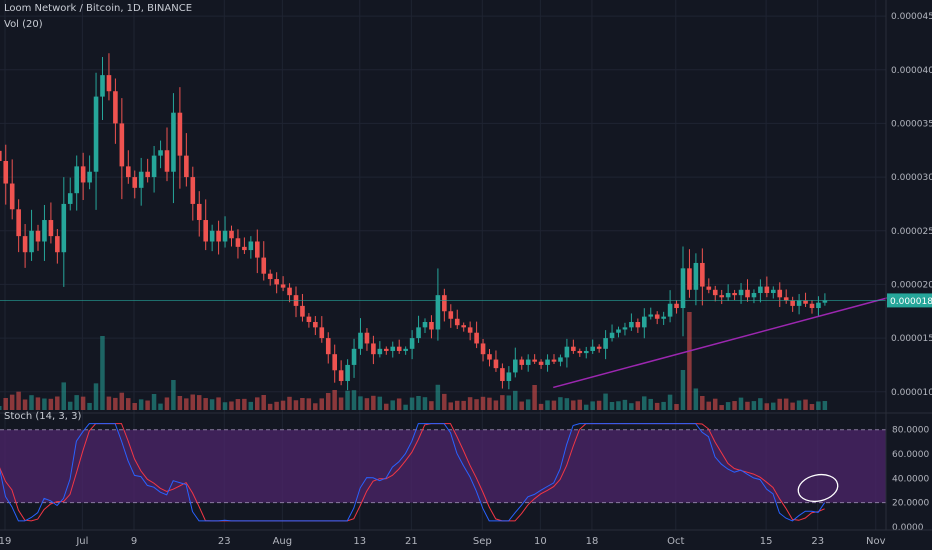 This screenshot has height=550, width=932. Describe the element at coordinates (911, 285) in the screenshot. I see `price-tick-label: 0.00002000` at that location.